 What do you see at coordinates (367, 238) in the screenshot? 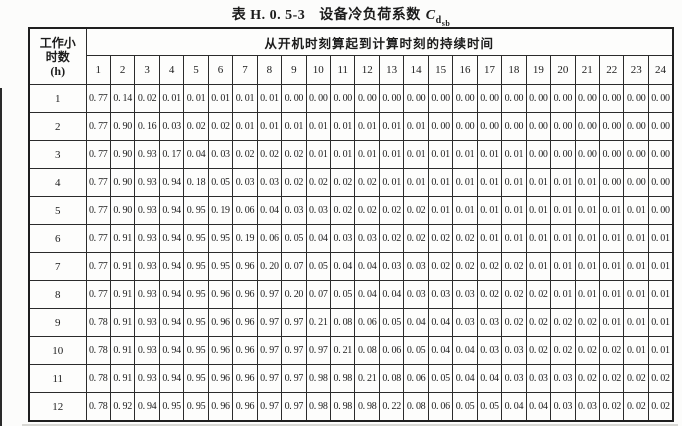
I see `coef-cell-h6-t12: 0. 03` at bounding box center [367, 238].